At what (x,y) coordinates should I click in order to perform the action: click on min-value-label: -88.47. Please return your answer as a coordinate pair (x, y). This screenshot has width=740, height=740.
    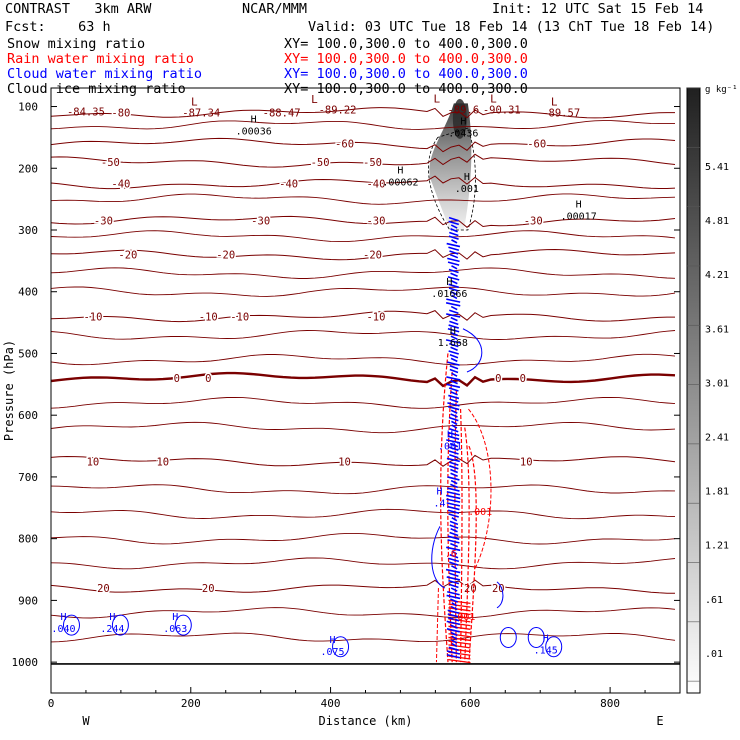
    Looking at the image, I should click on (282, 114).